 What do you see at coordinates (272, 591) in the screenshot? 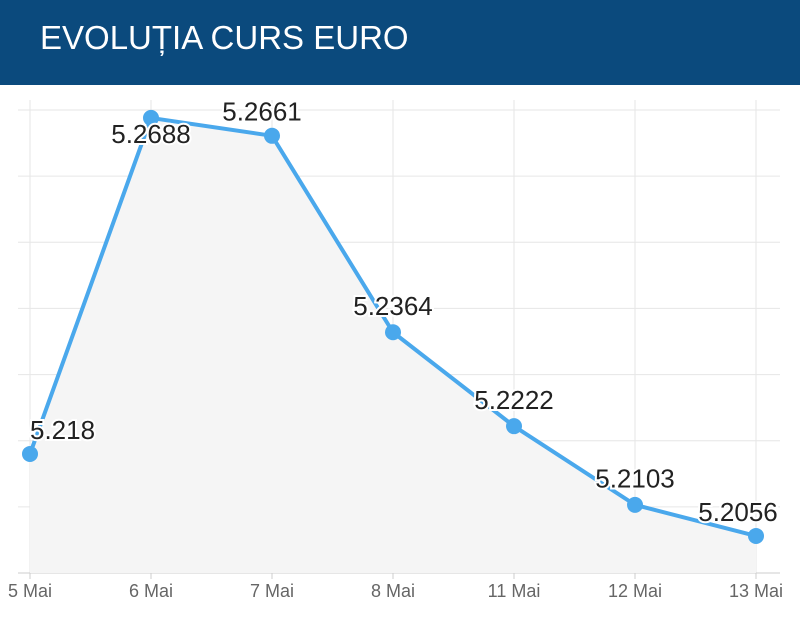
I see `x-tick-label: 7 Mai` at bounding box center [272, 591].